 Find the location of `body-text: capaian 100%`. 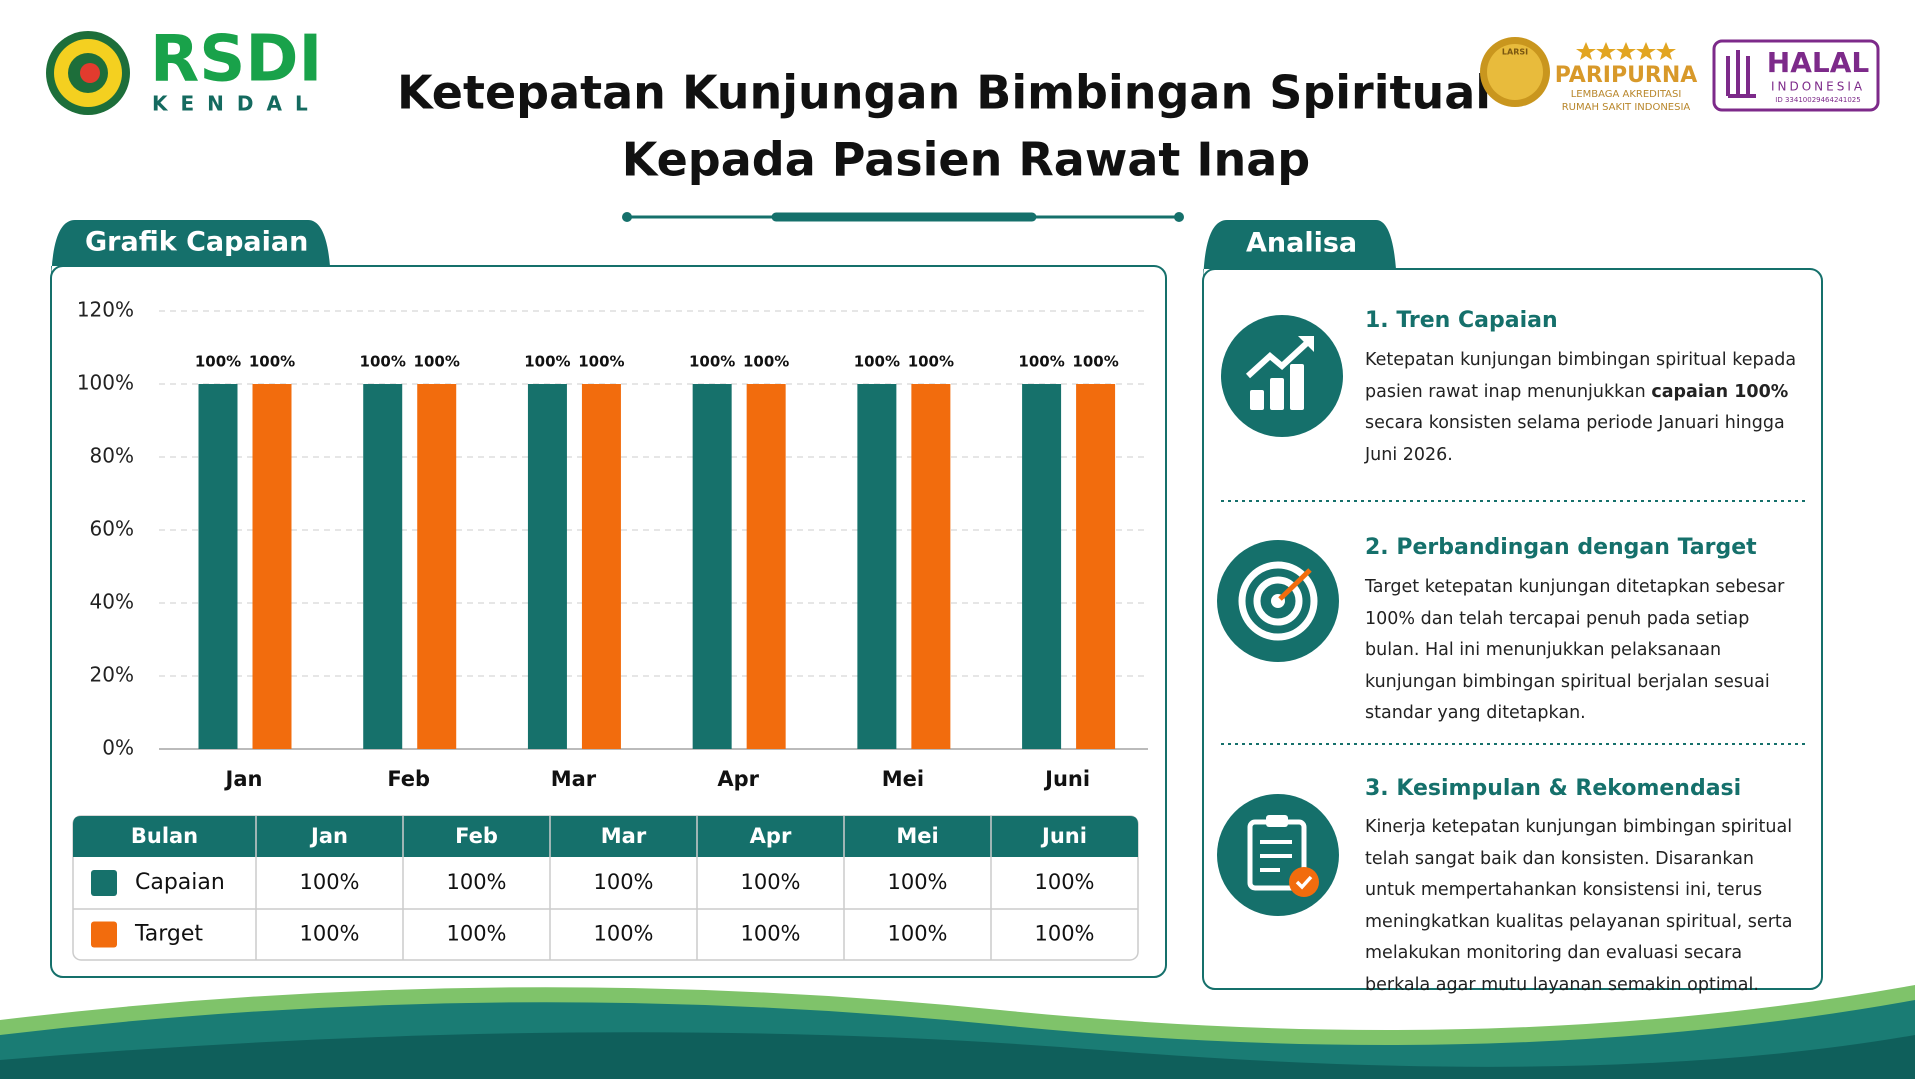

body-text: capaian 100% is located at coordinates (1720, 391).